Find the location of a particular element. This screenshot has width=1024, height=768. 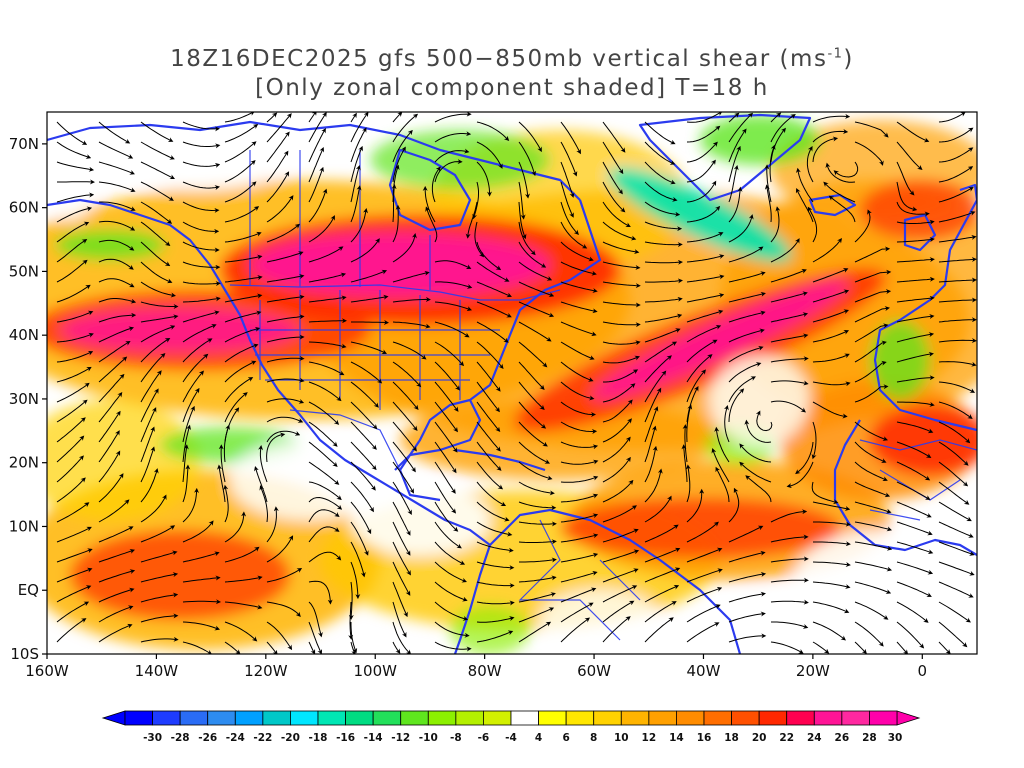

lon-label: 120W is located at coordinates (266, 671).